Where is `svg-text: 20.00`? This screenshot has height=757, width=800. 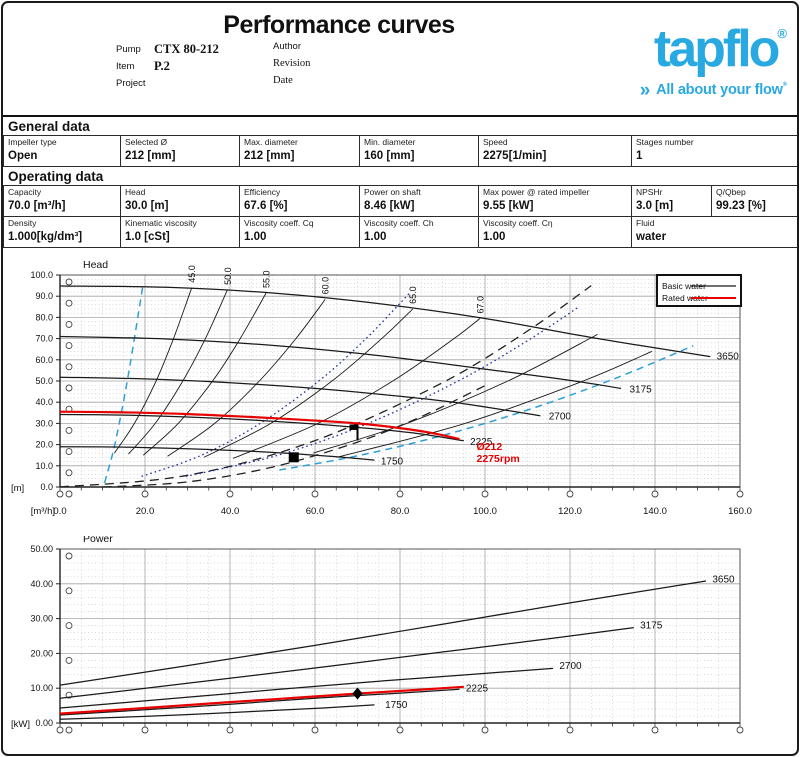 svg-text: 20.00 is located at coordinates (41, 653).